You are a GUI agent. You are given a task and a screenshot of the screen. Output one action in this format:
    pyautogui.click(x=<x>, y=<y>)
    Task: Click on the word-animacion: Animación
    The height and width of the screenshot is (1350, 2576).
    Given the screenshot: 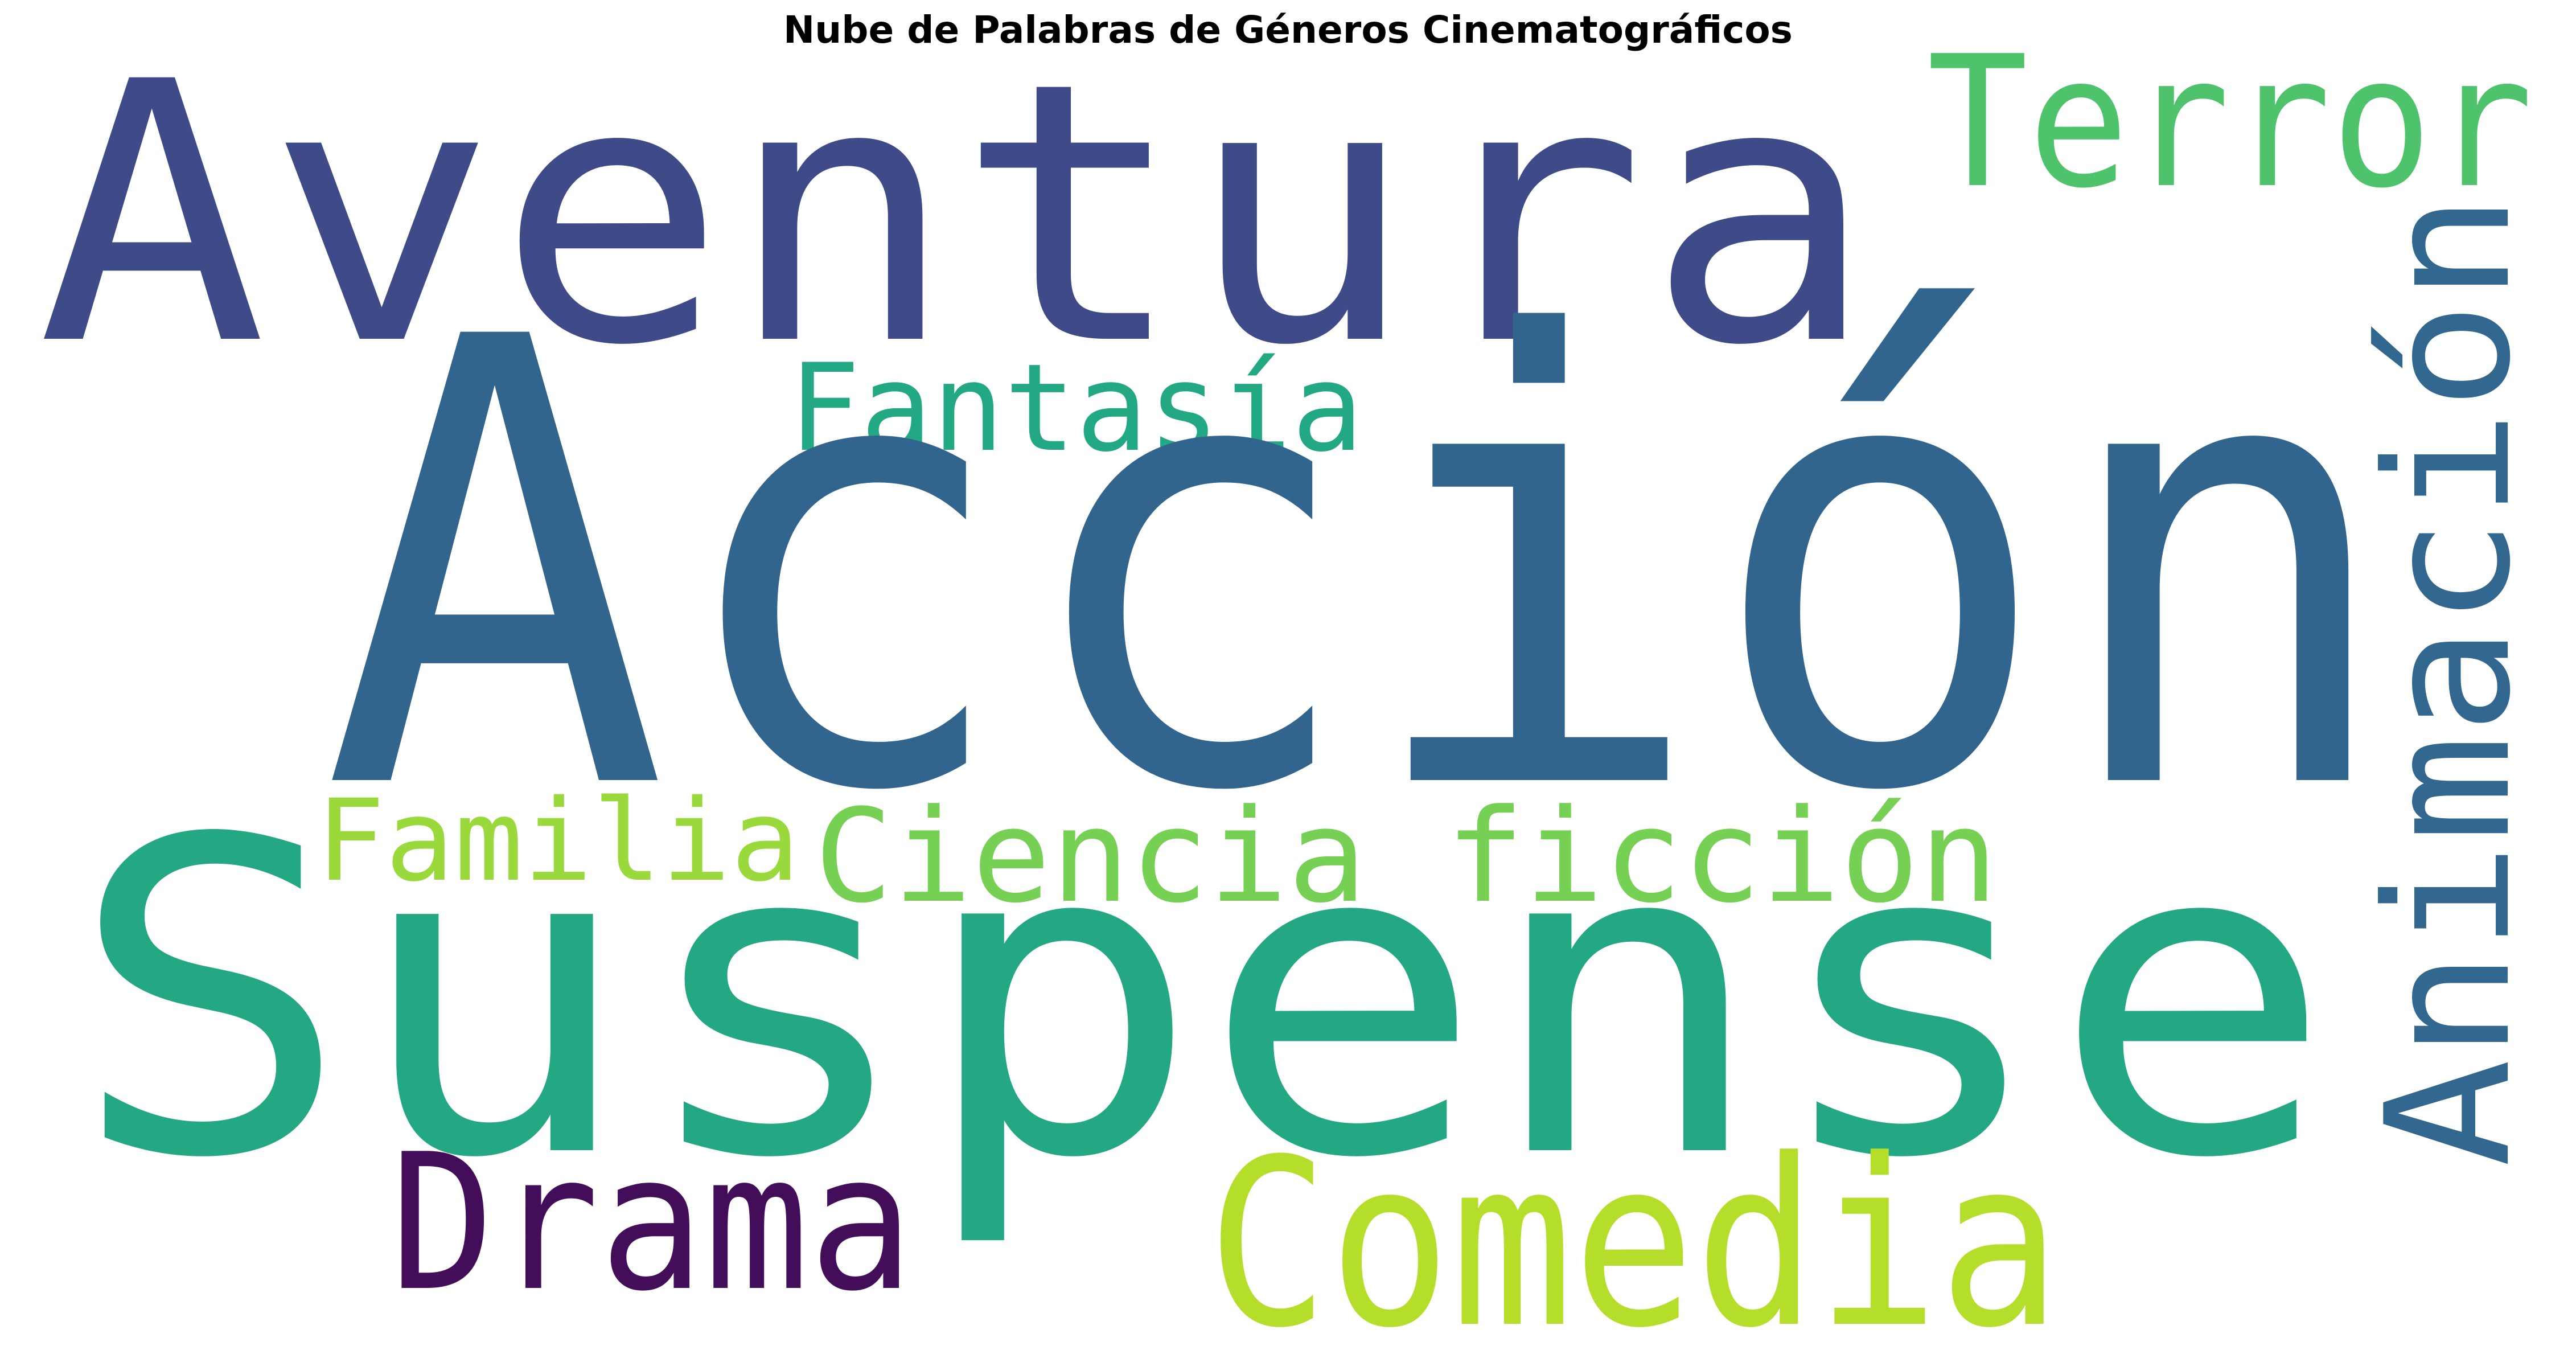 What is the action you would take?
    pyautogui.click(x=2448, y=680)
    